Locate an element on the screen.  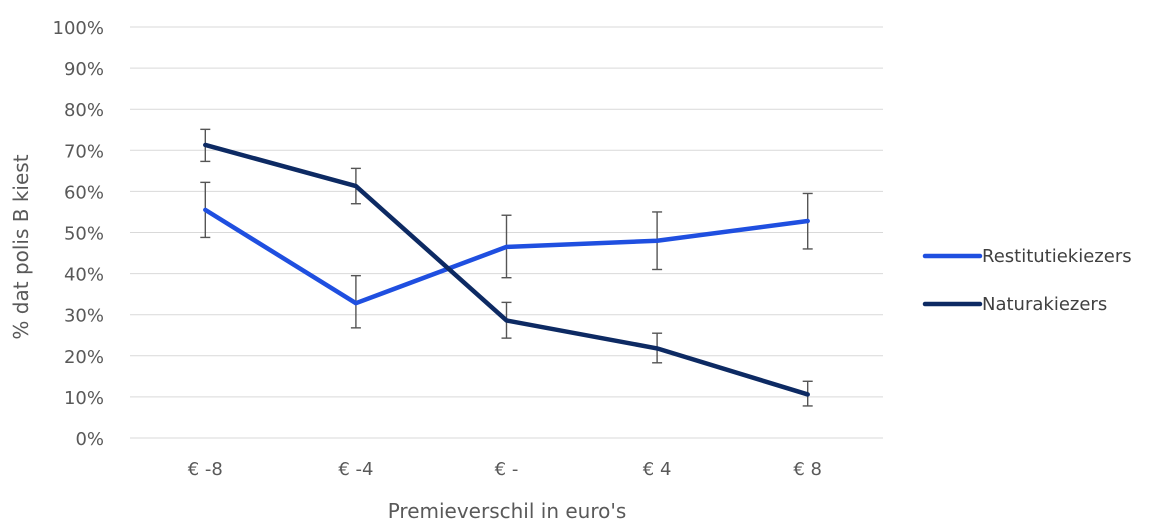
y-tick-label: 90% is located at coordinates (84, 69).